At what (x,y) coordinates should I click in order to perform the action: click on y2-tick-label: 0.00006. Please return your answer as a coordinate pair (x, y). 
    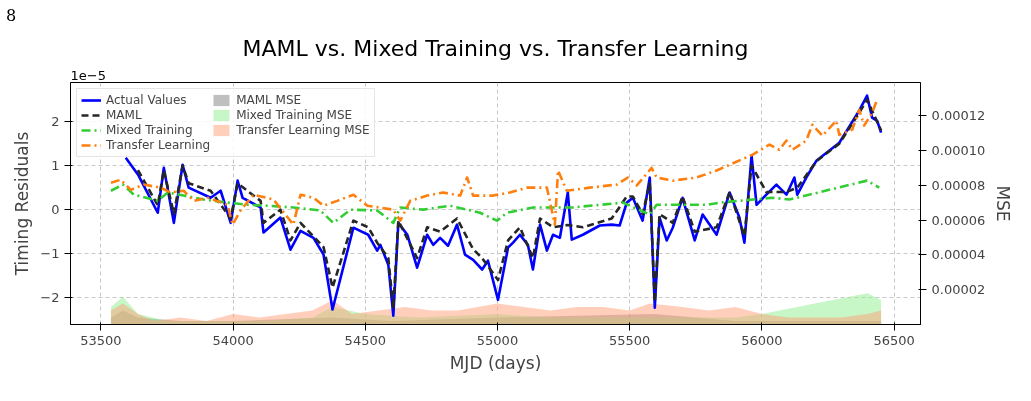
    Looking at the image, I should click on (958, 220).